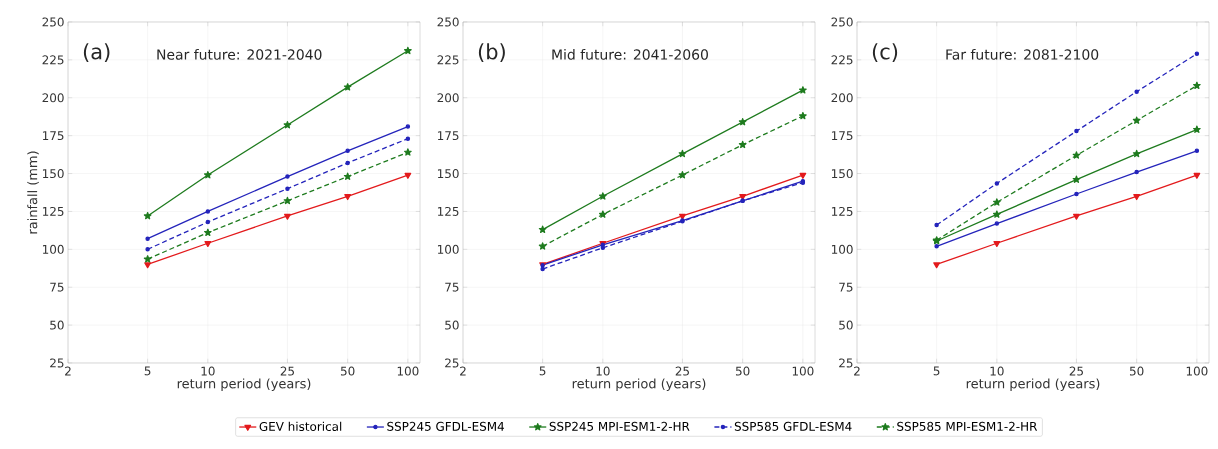 Image resolution: width=1218 pixels, height=449 pixels. I want to click on text: Mid future: 2041-2060, so click(630, 54).